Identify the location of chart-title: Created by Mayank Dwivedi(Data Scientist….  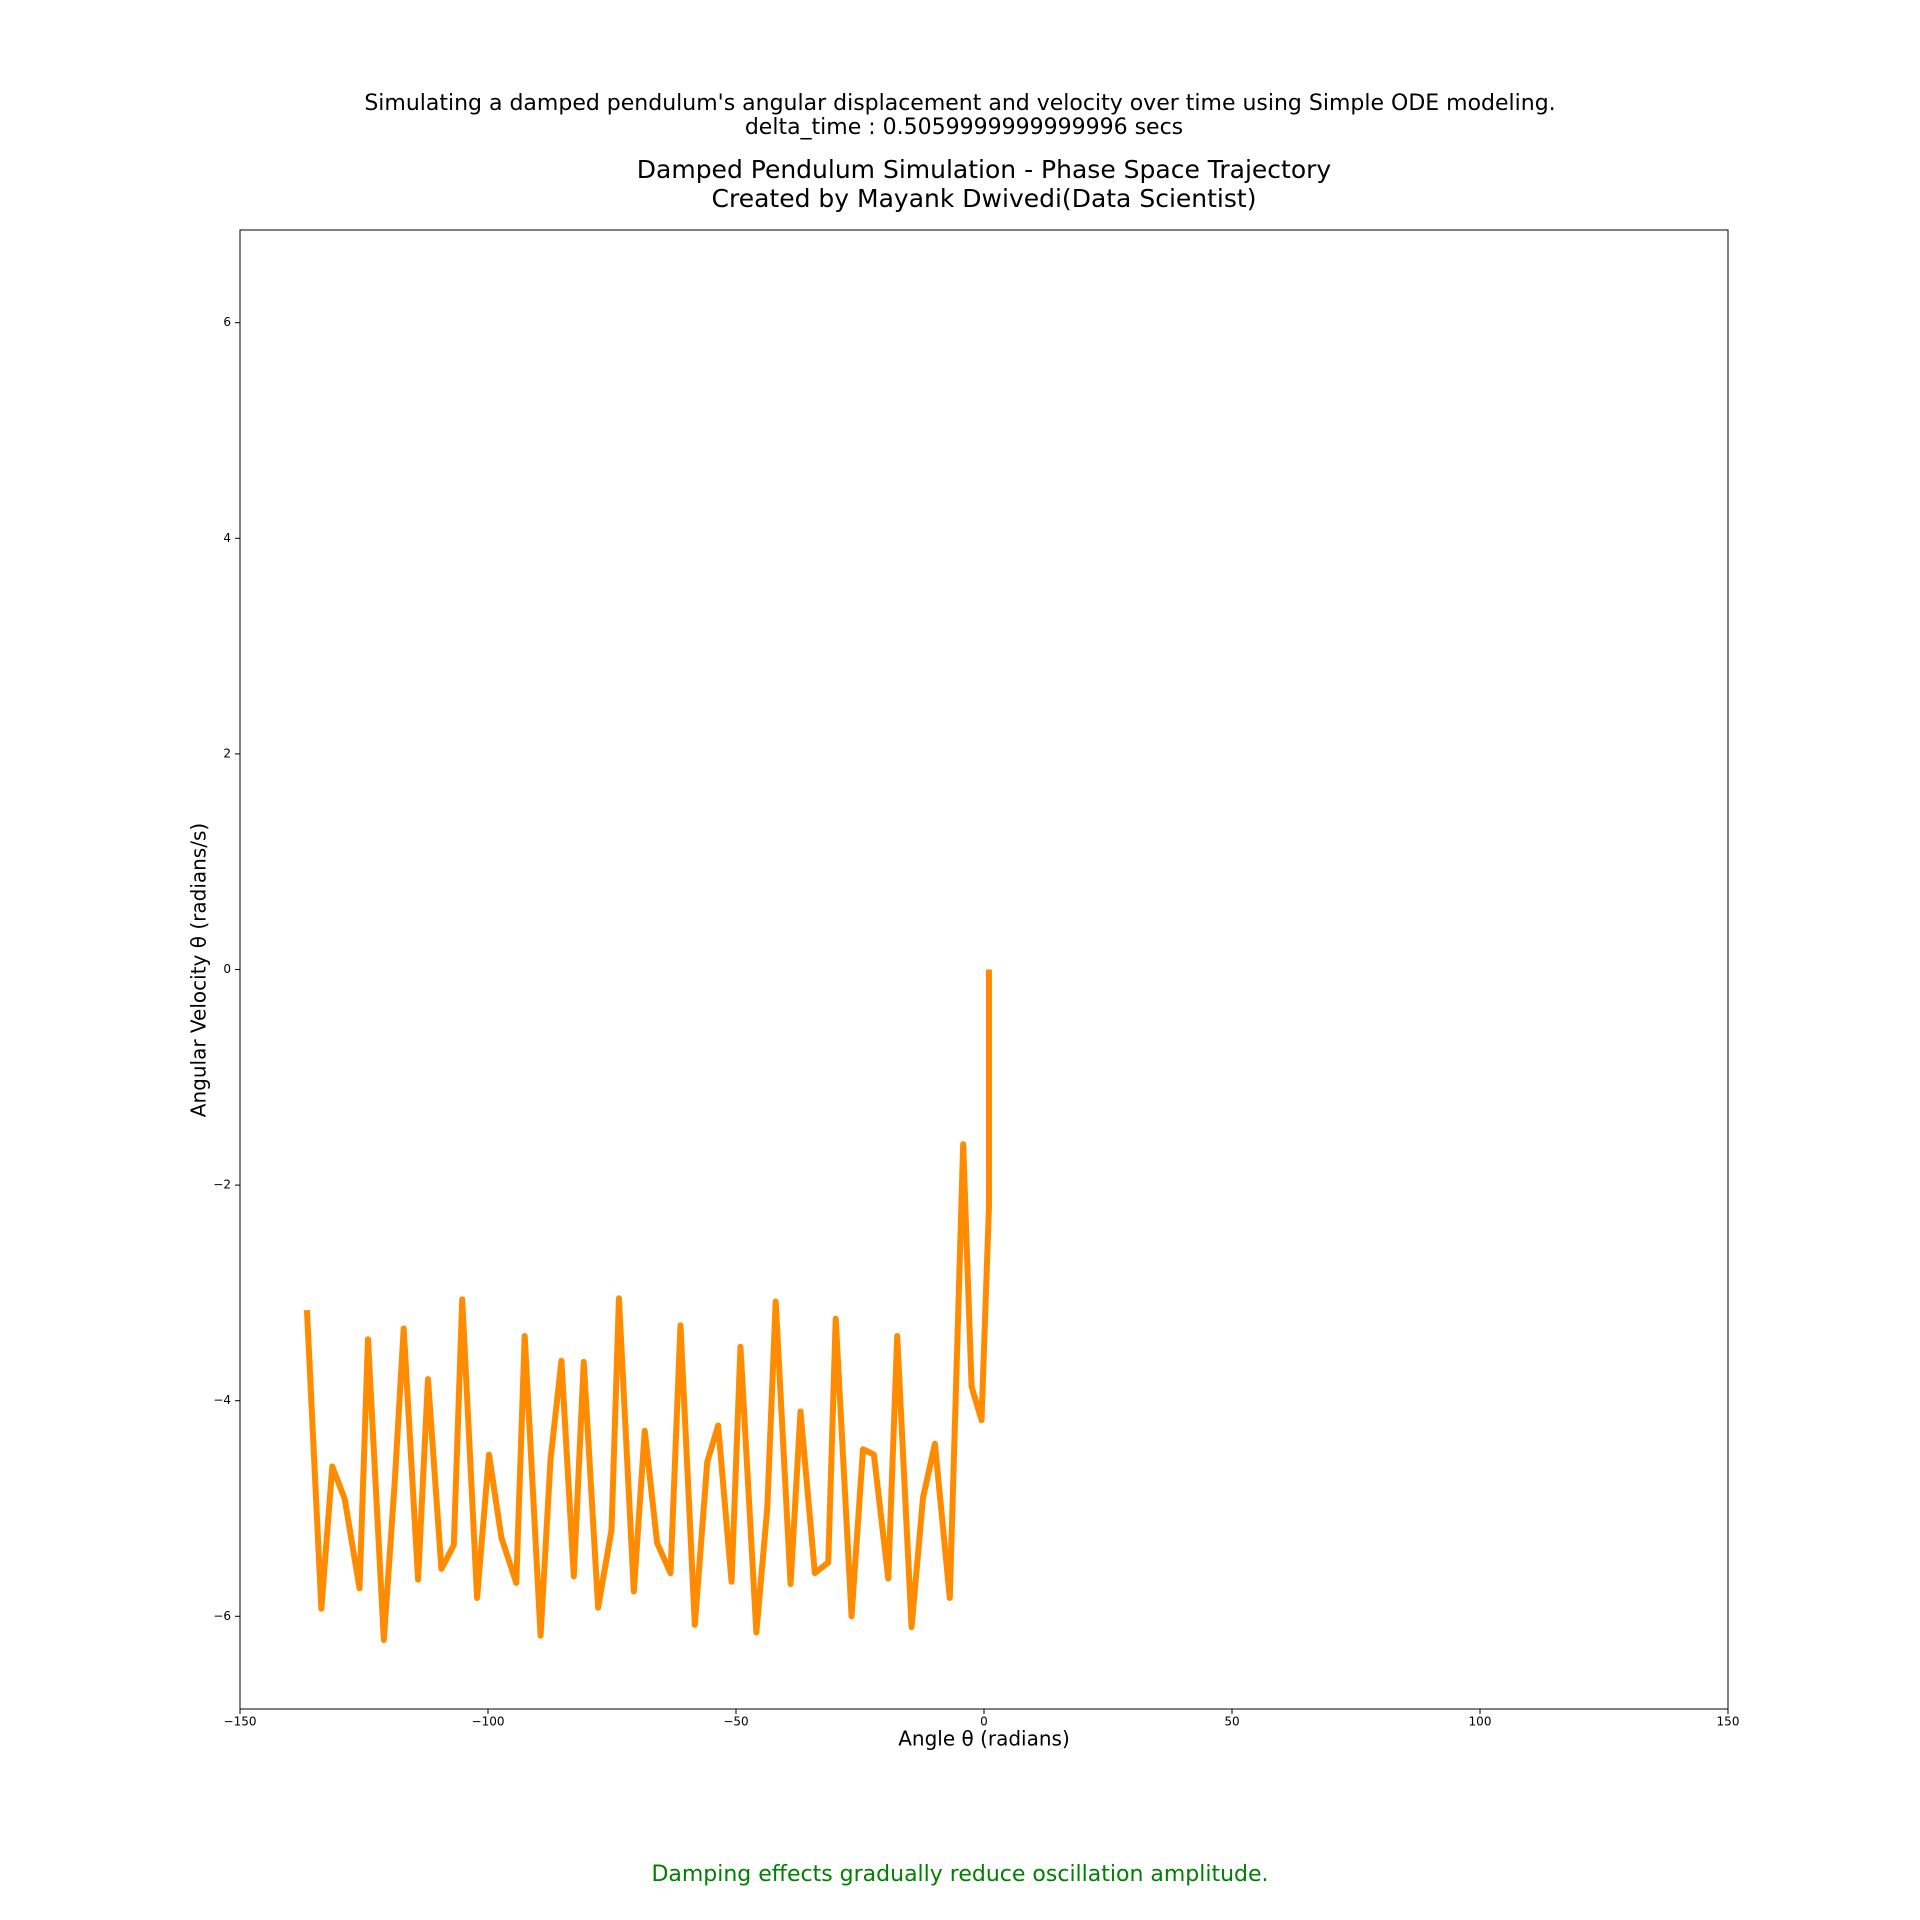
(984, 198).